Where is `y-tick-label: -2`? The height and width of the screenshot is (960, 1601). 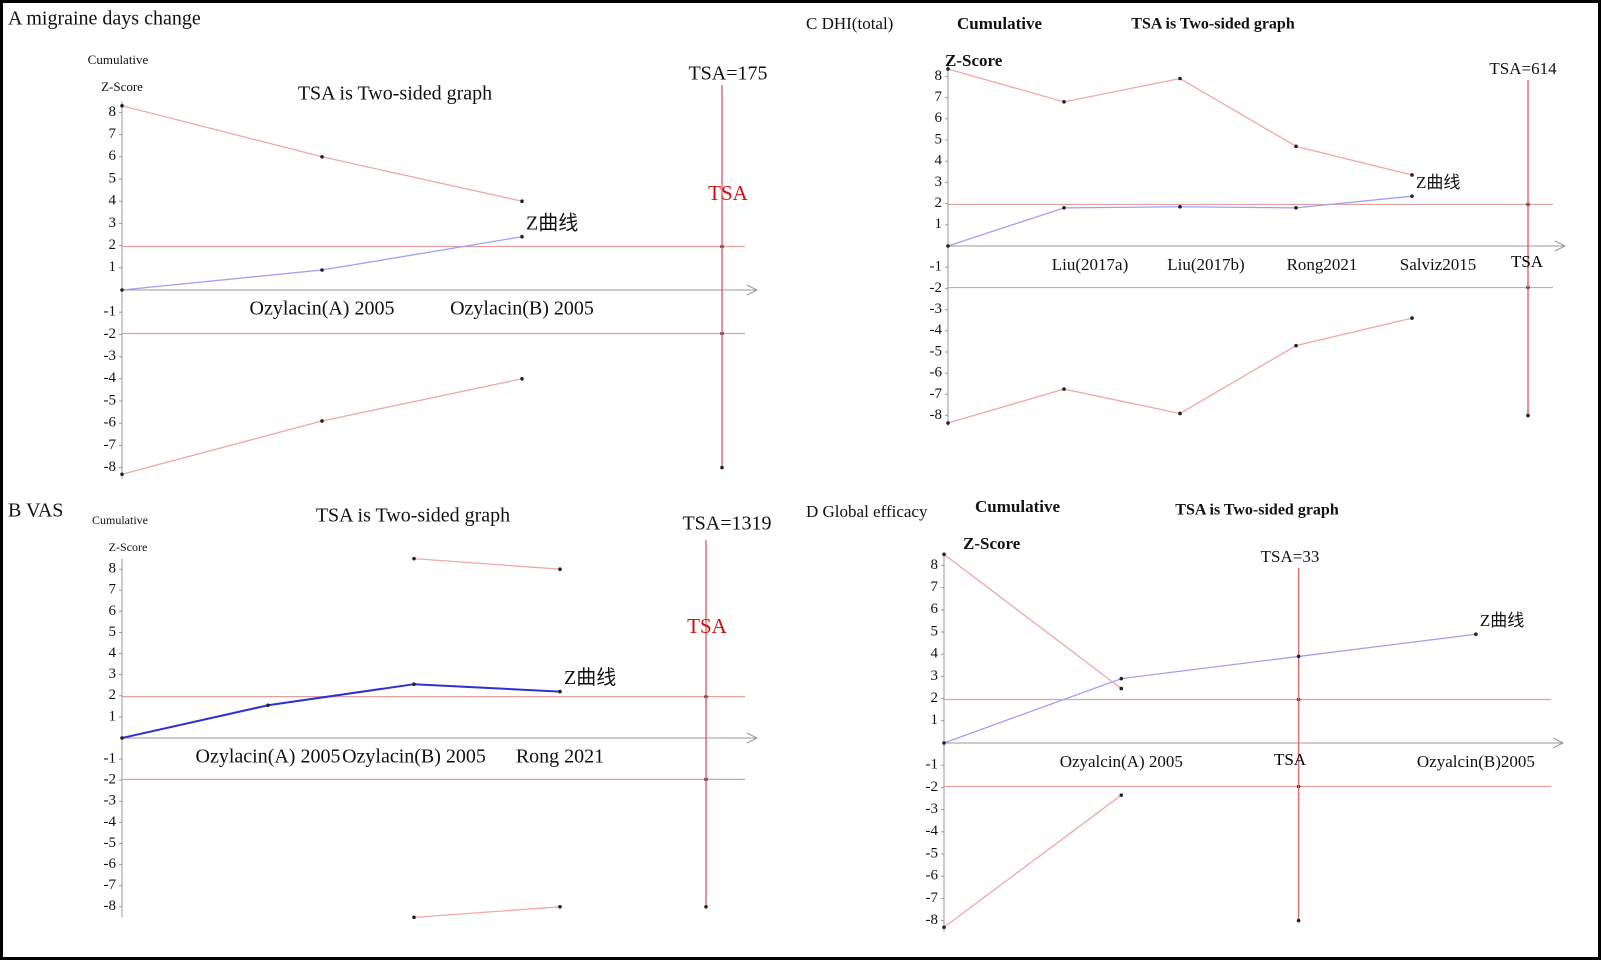 y-tick-label: -2 is located at coordinates (110, 780).